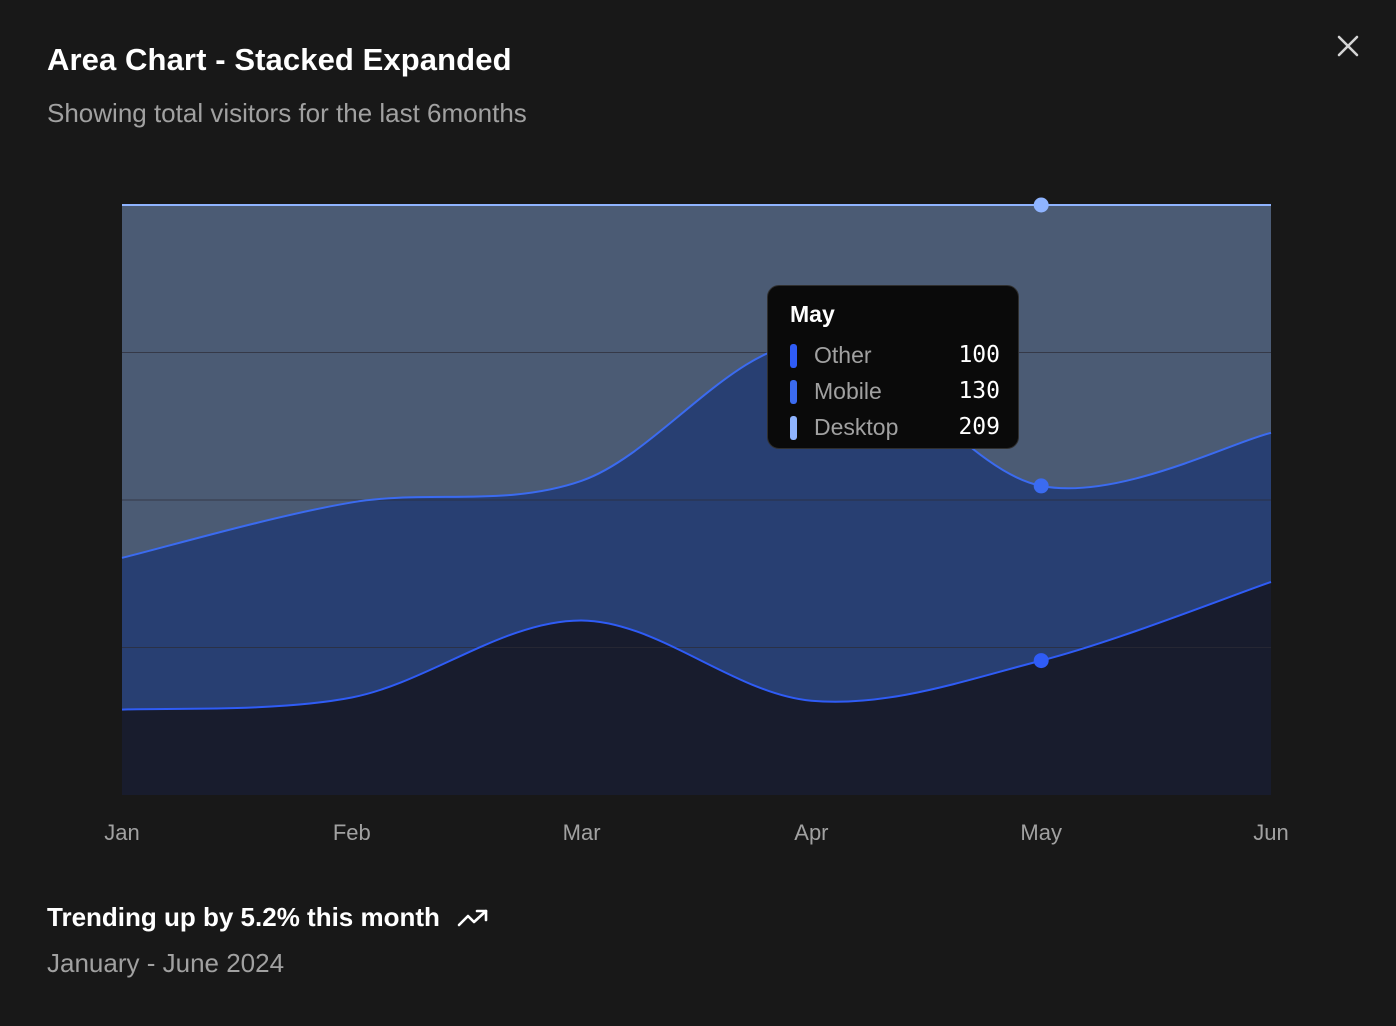  What do you see at coordinates (582, 832) in the screenshot?
I see `x-tick-label: Mar` at bounding box center [582, 832].